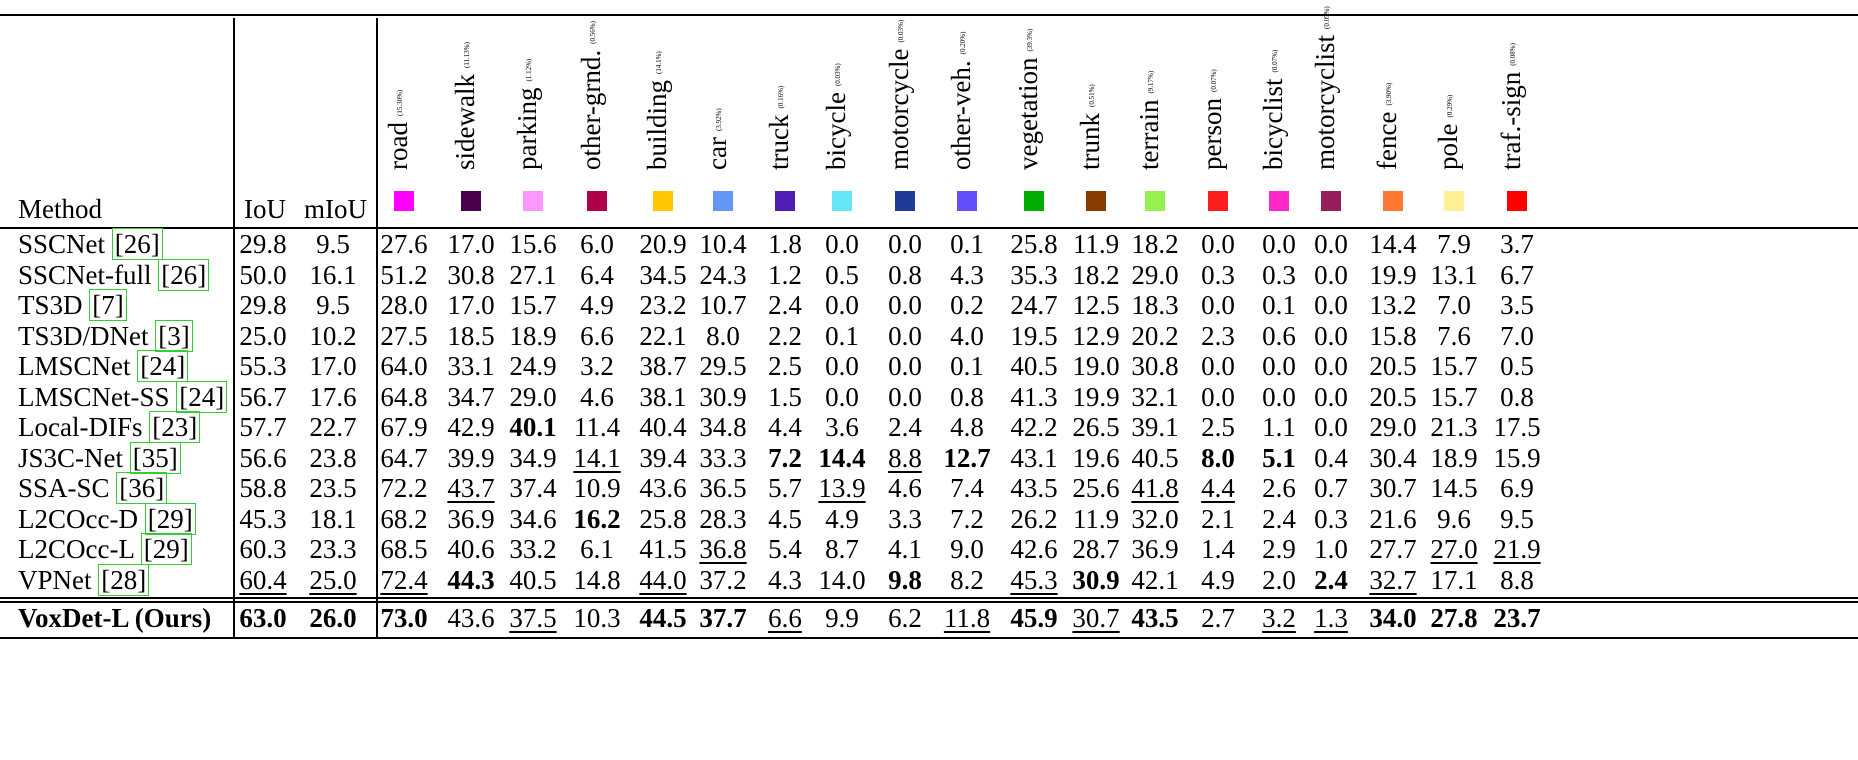 Image resolution: width=1858 pixels, height=760 pixels. I want to click on miou-value: 23.5, so click(333, 488).